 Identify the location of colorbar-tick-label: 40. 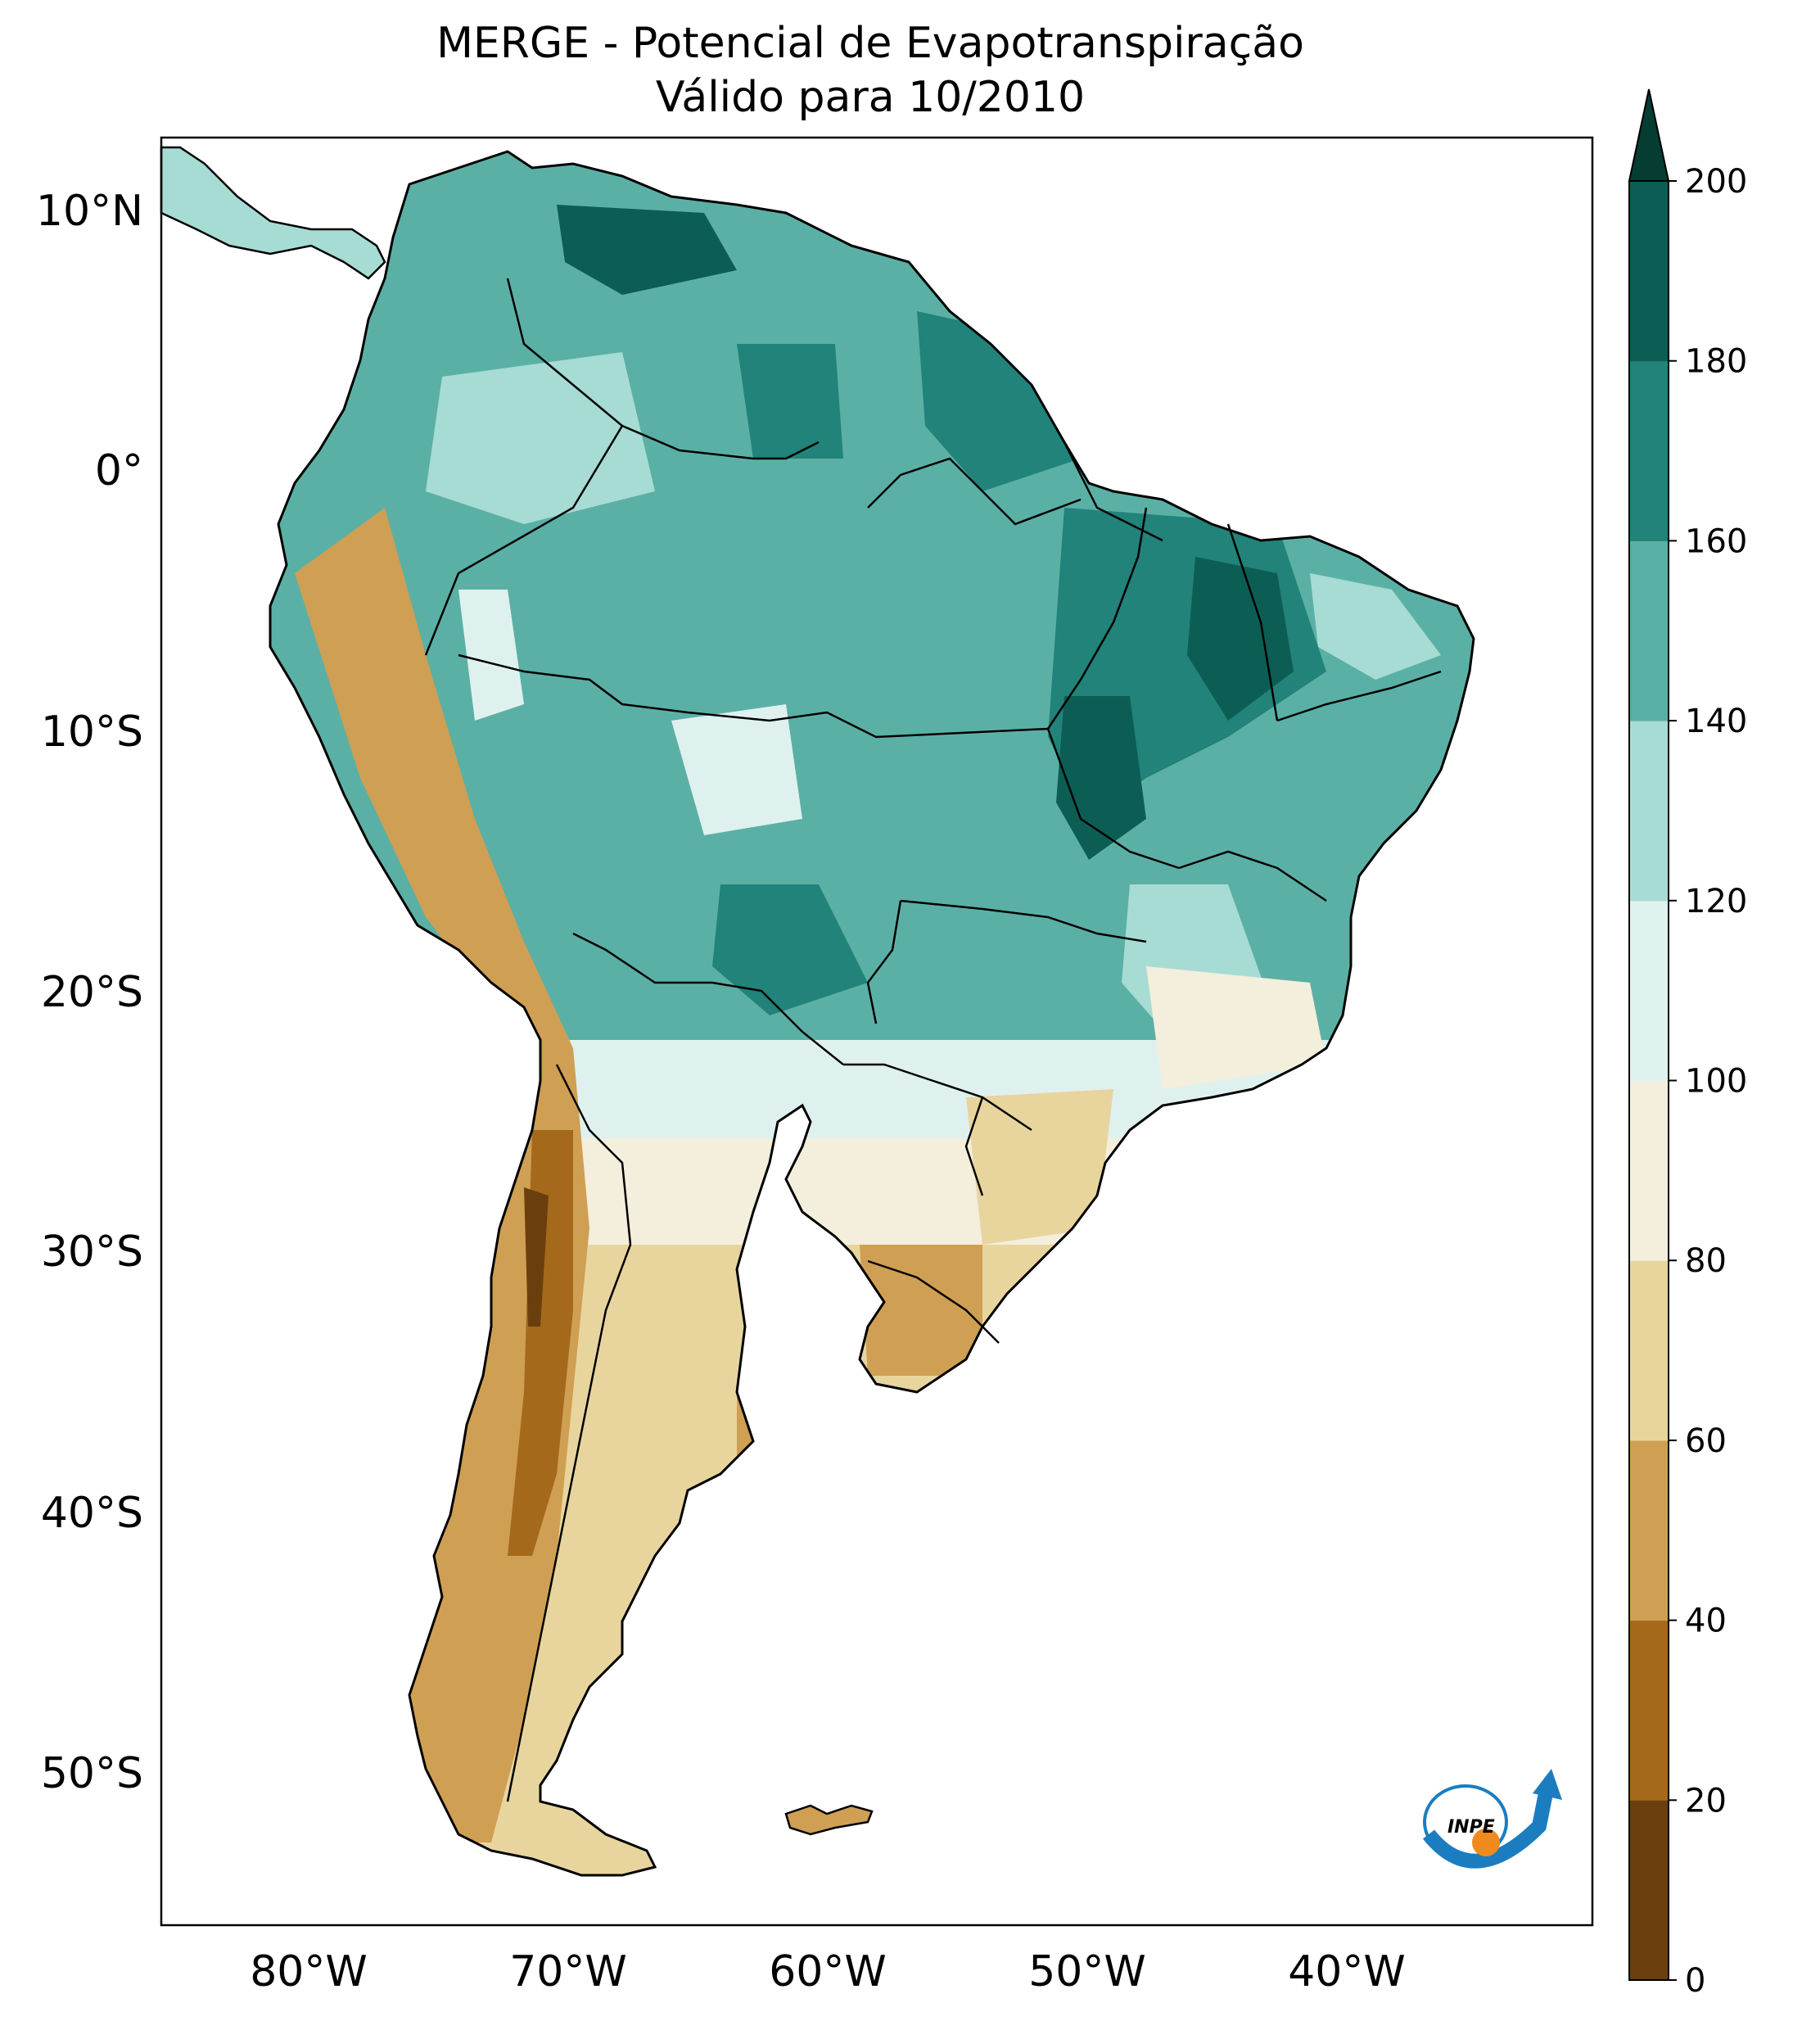
(1706, 1621).